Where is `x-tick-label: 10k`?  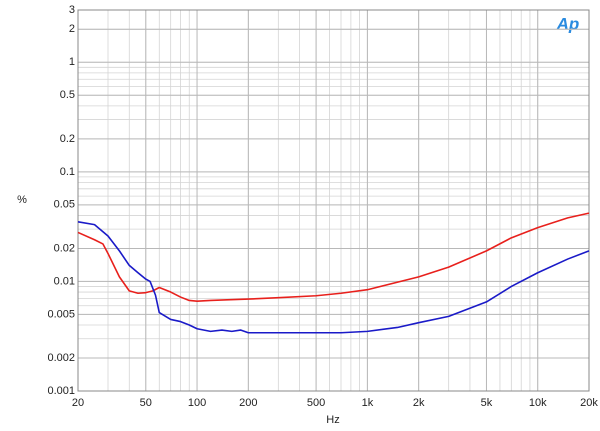 x-tick-label: 10k is located at coordinates (538, 403).